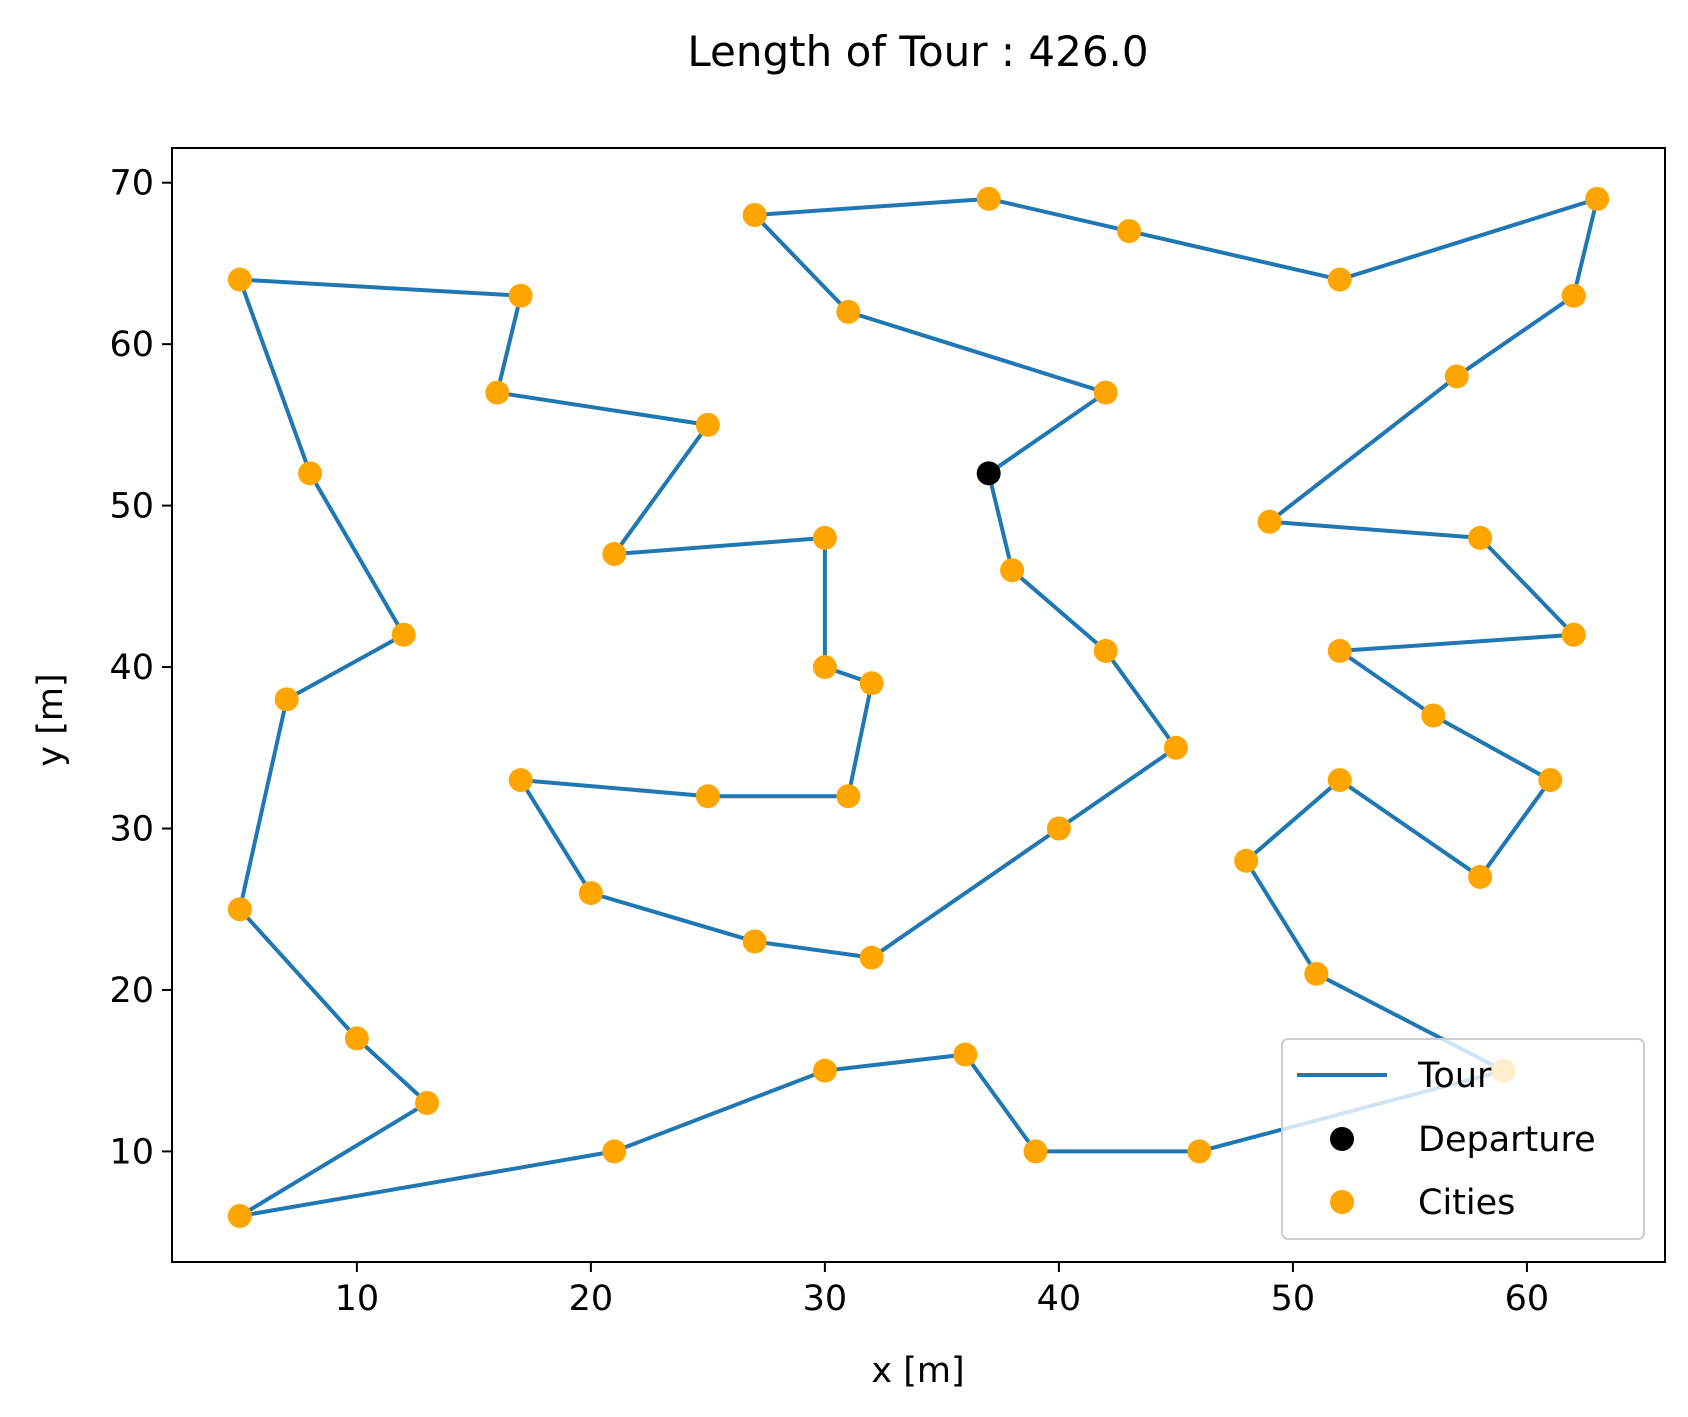  Describe the element at coordinates (1342, 1202) in the screenshot. I see `legend-cities-swatch` at that location.